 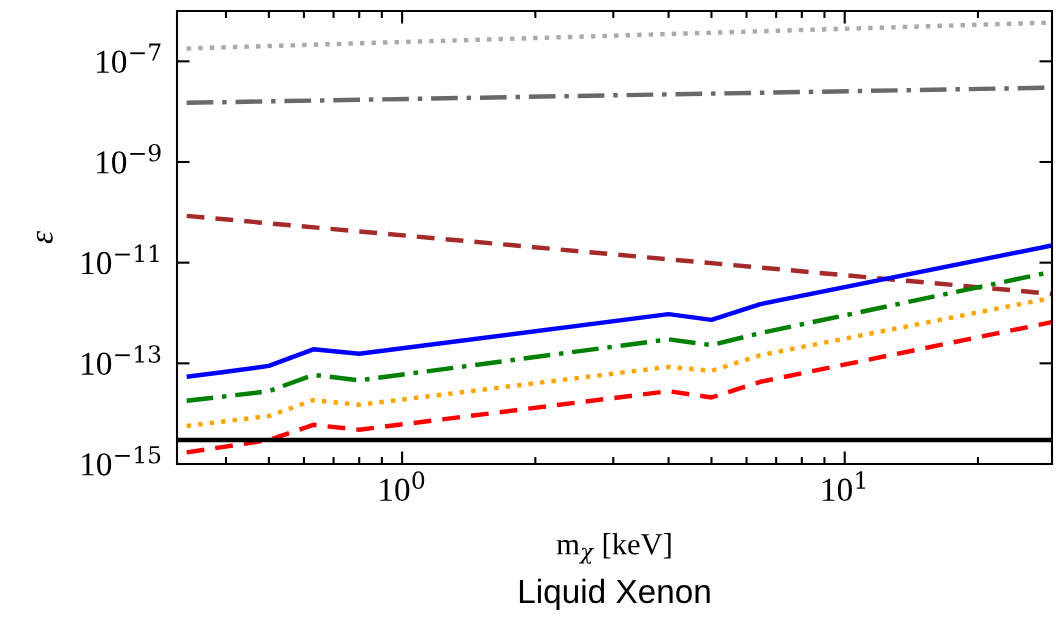 I want to click on y-axis-title: ε, so click(x=44, y=237).